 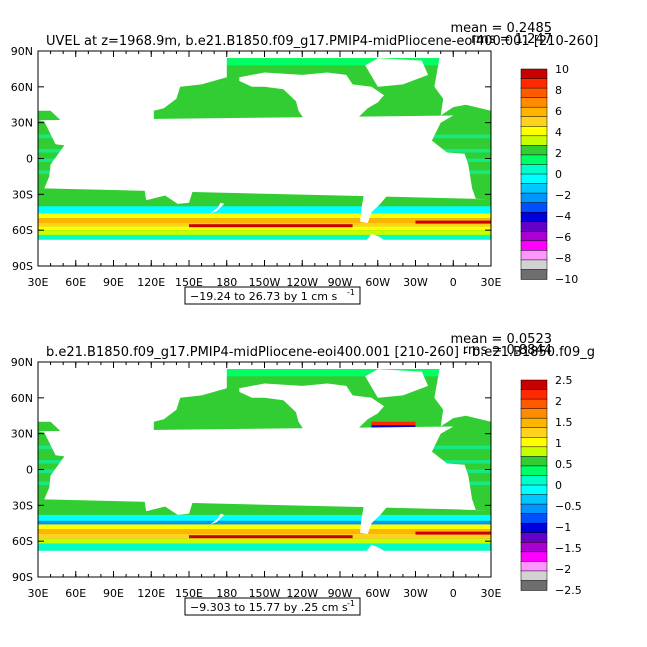 I want to click on colorbar-label: −2.5, so click(x=568, y=590).